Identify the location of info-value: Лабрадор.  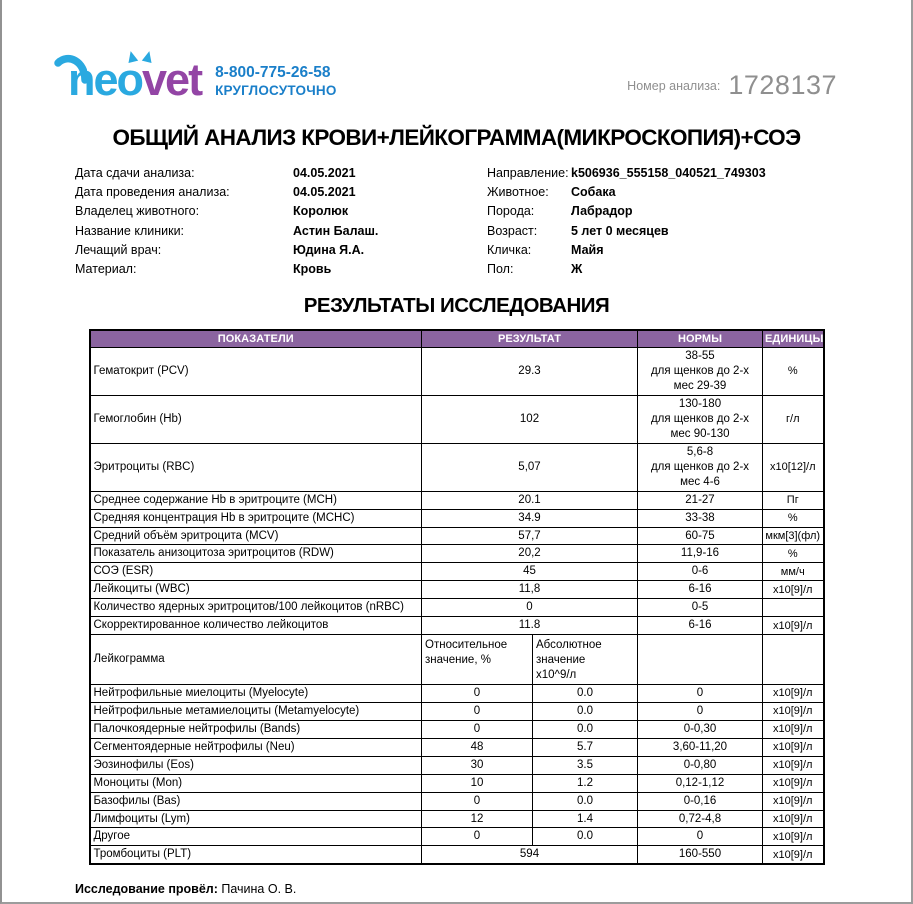
(602, 211).